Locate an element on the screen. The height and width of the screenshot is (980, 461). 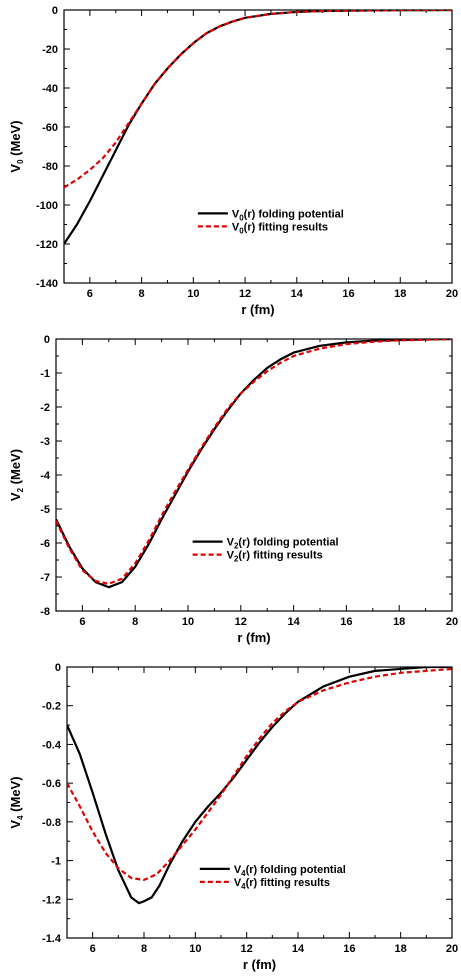
legend-label: V0(r) folding potential is located at coordinates (288, 215).